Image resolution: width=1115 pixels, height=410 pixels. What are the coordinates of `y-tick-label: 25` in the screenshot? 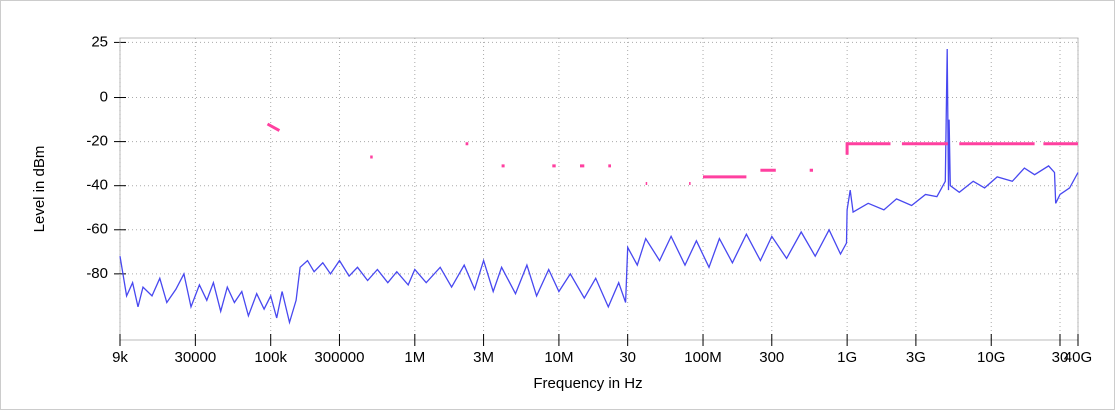 It's located at (99, 41).